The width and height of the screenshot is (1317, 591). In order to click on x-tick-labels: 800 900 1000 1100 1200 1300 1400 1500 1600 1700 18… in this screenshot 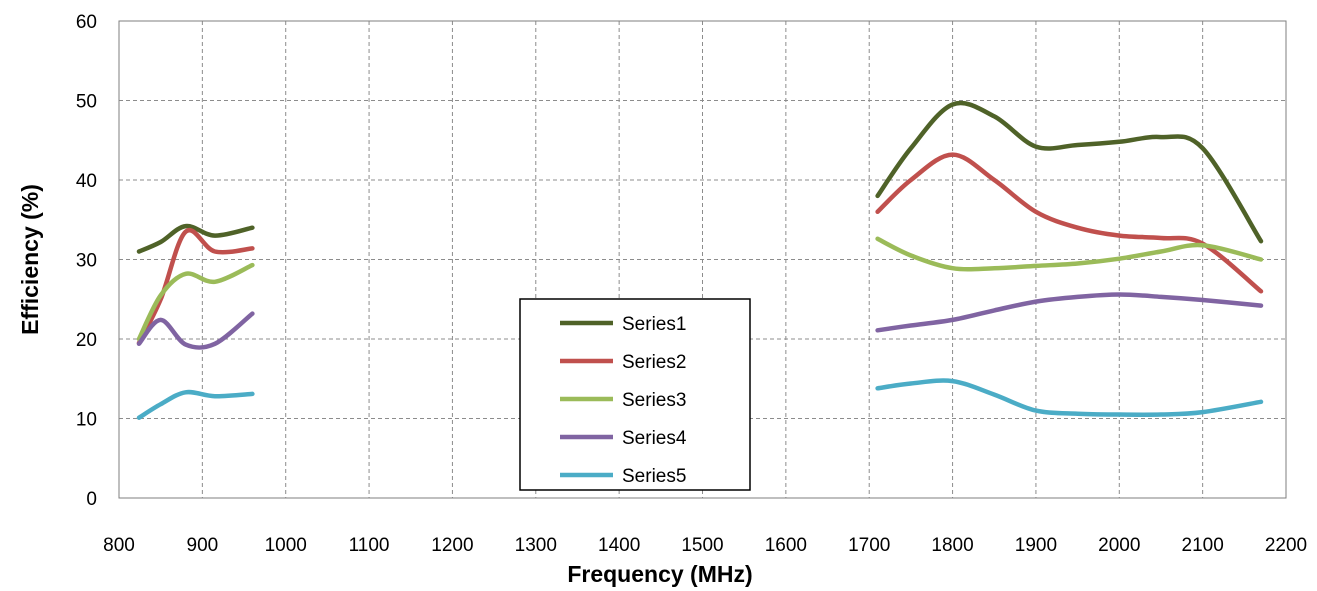, I will do `click(705, 545)`.